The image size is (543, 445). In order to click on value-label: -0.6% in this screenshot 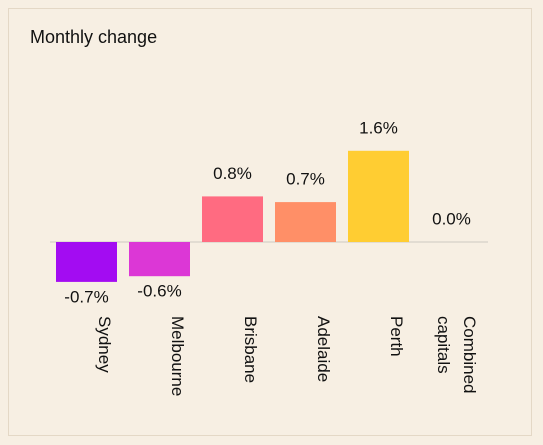, I will do `click(159, 291)`.